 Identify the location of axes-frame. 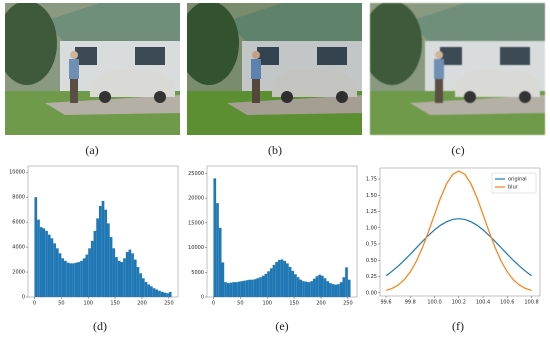
(460, 232).